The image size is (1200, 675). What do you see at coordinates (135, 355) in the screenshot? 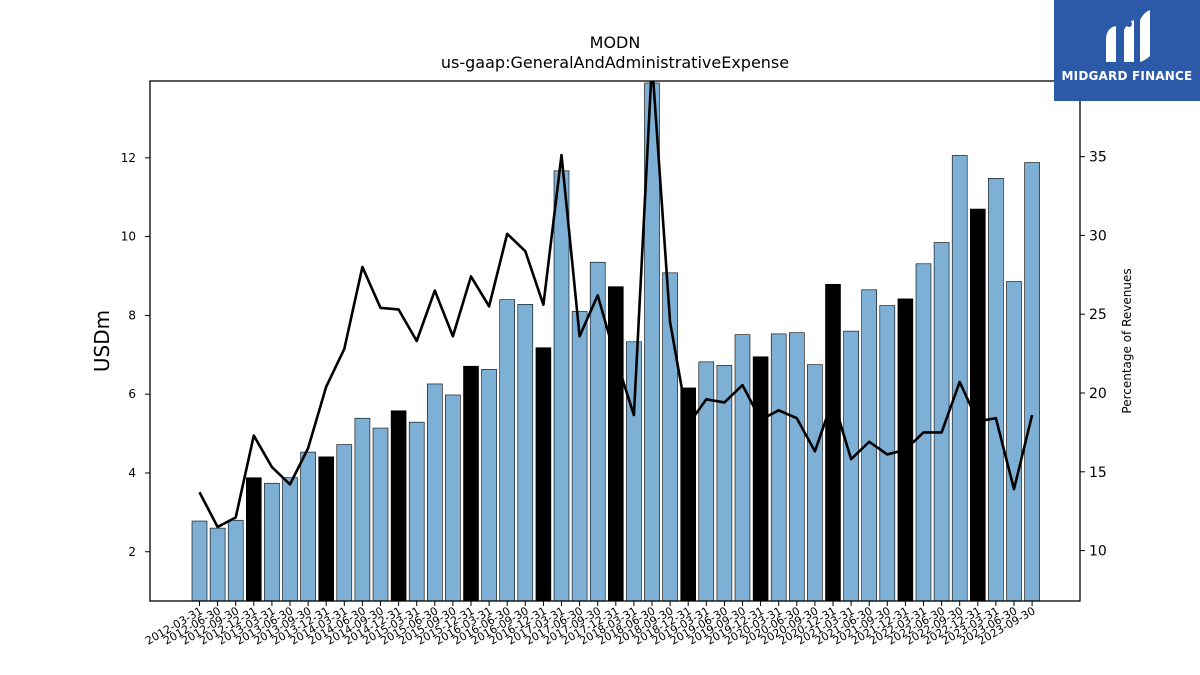
I see `left-axis: 2 4 6 8 10 12` at bounding box center [135, 355].